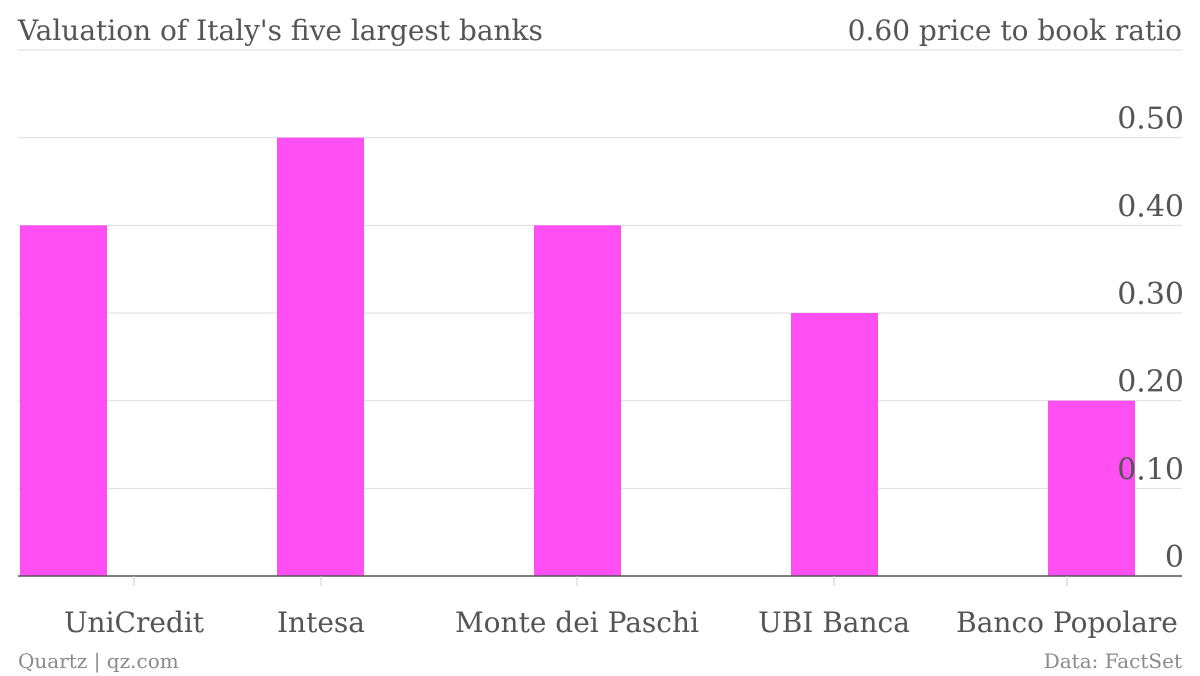 This screenshot has height=676, width=1200. I want to click on y-tick-label: 0.10, so click(1150, 469).